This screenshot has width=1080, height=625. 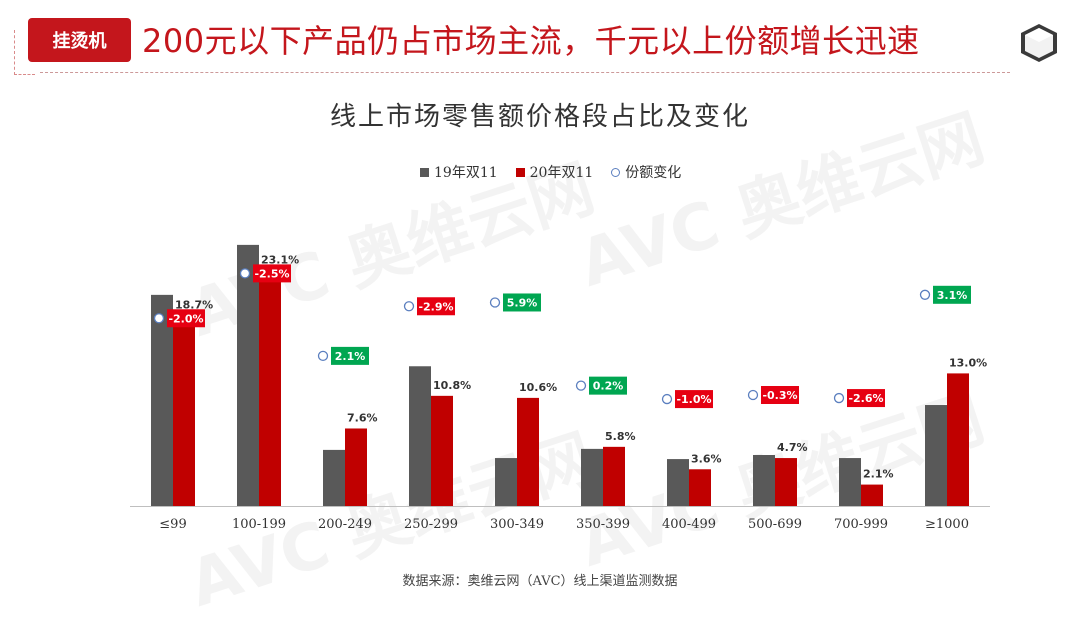 I want to click on tag-frame-decoration, so click(x=24, y=52).